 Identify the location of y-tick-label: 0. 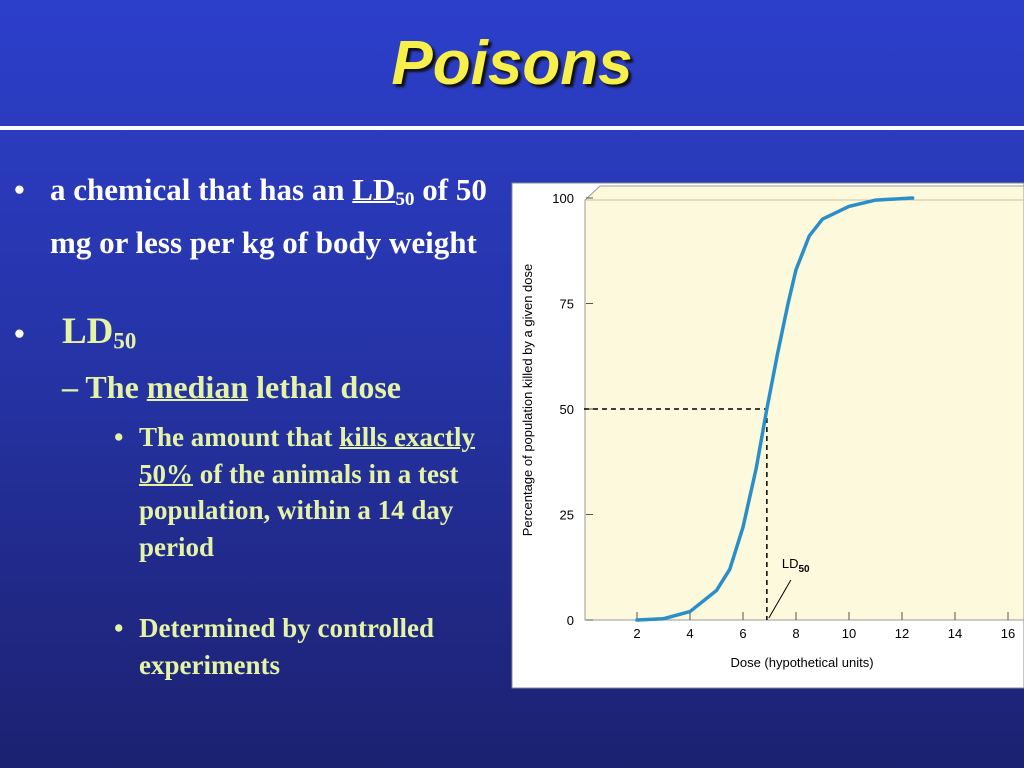
(570, 620).